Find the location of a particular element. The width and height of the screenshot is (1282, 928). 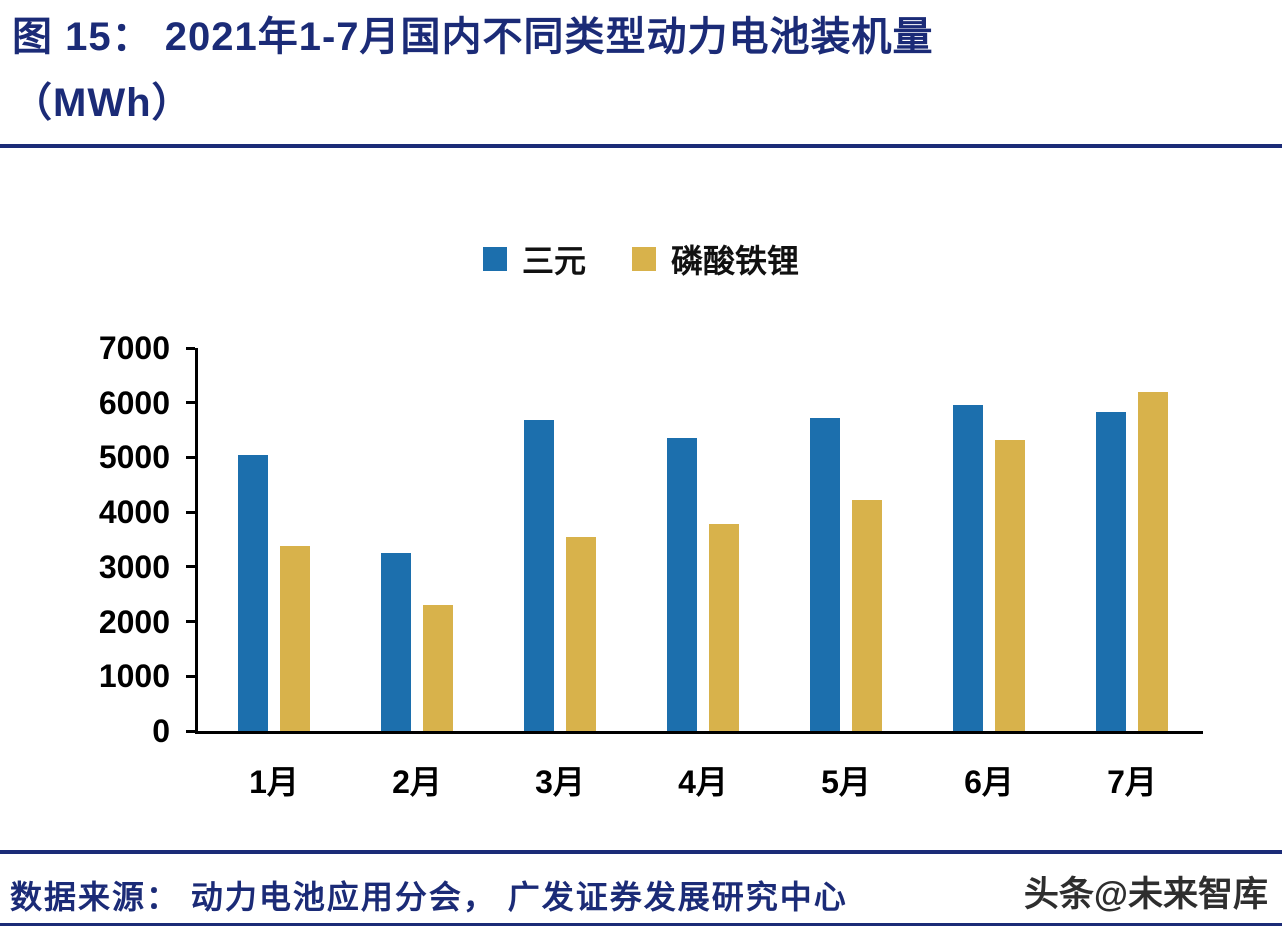

legend: 三元 磷酸铁锂 is located at coordinates (641, 259).